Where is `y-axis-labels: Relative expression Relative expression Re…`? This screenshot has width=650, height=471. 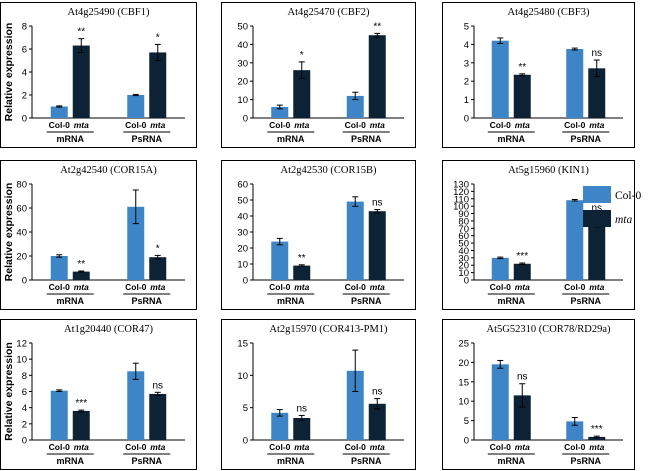 y-axis-labels: Relative expression Relative expression Re… is located at coordinates (9, 232).